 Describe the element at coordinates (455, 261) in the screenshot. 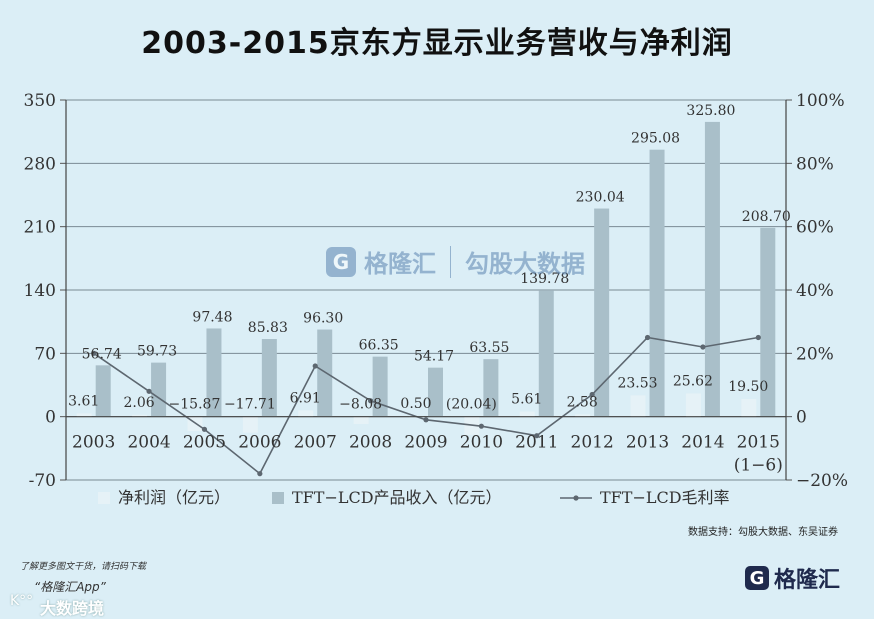

I see `watermark: G 格隆汇 勾股大数据` at that location.